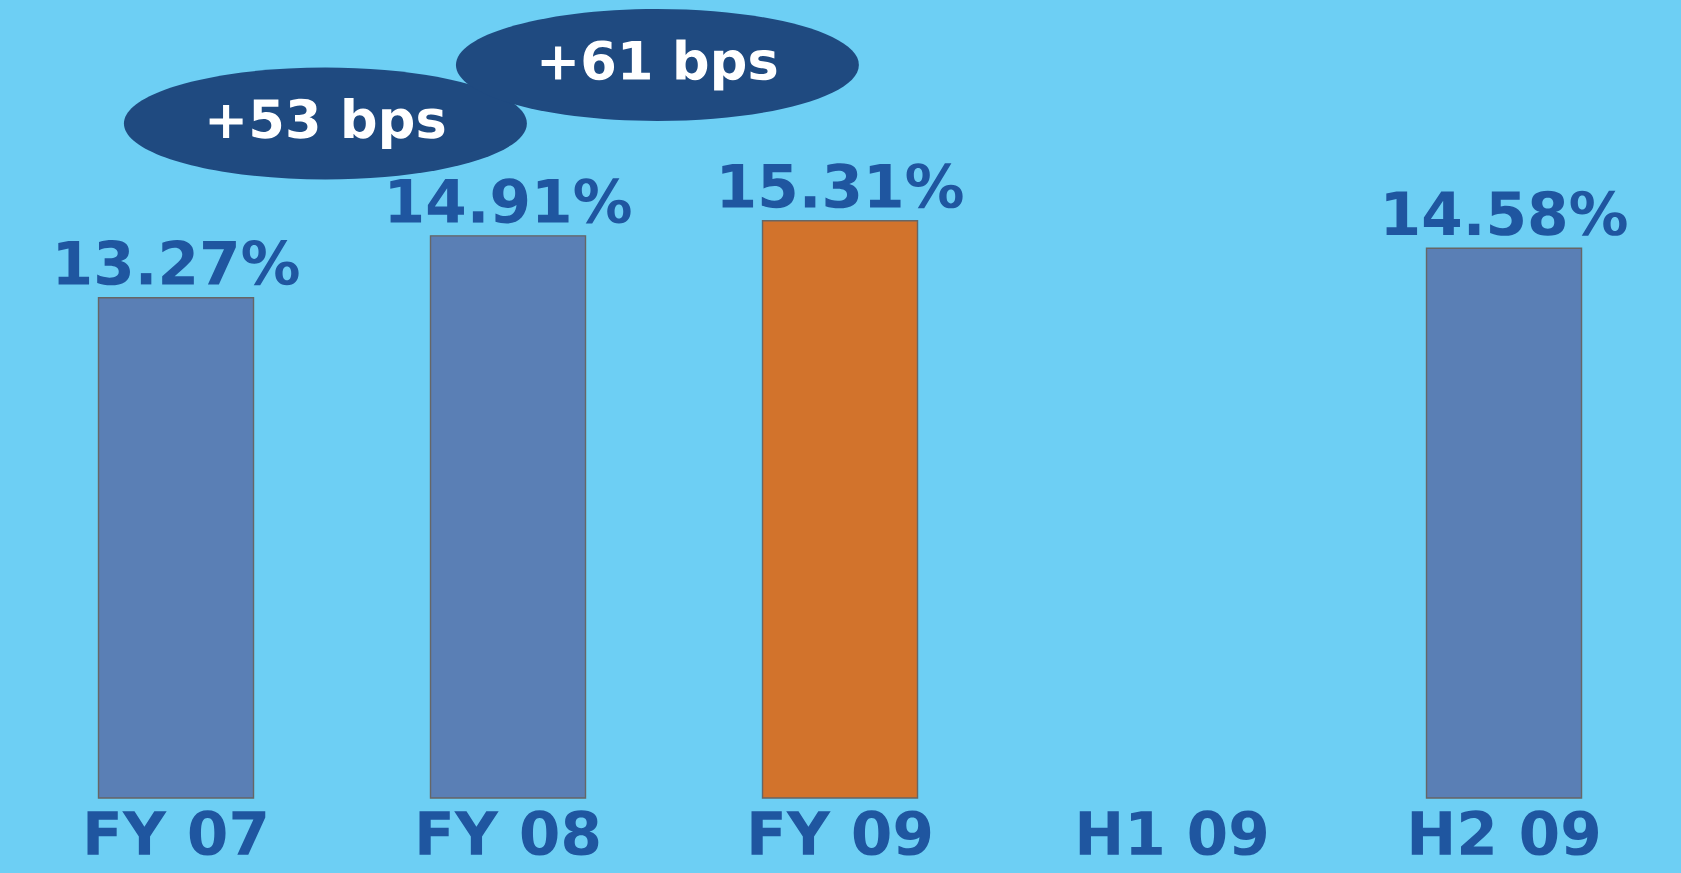 This screenshot has height=873, width=1681. What do you see at coordinates (842, 186) in the screenshot?
I see `data-label: 15.31%` at bounding box center [842, 186].